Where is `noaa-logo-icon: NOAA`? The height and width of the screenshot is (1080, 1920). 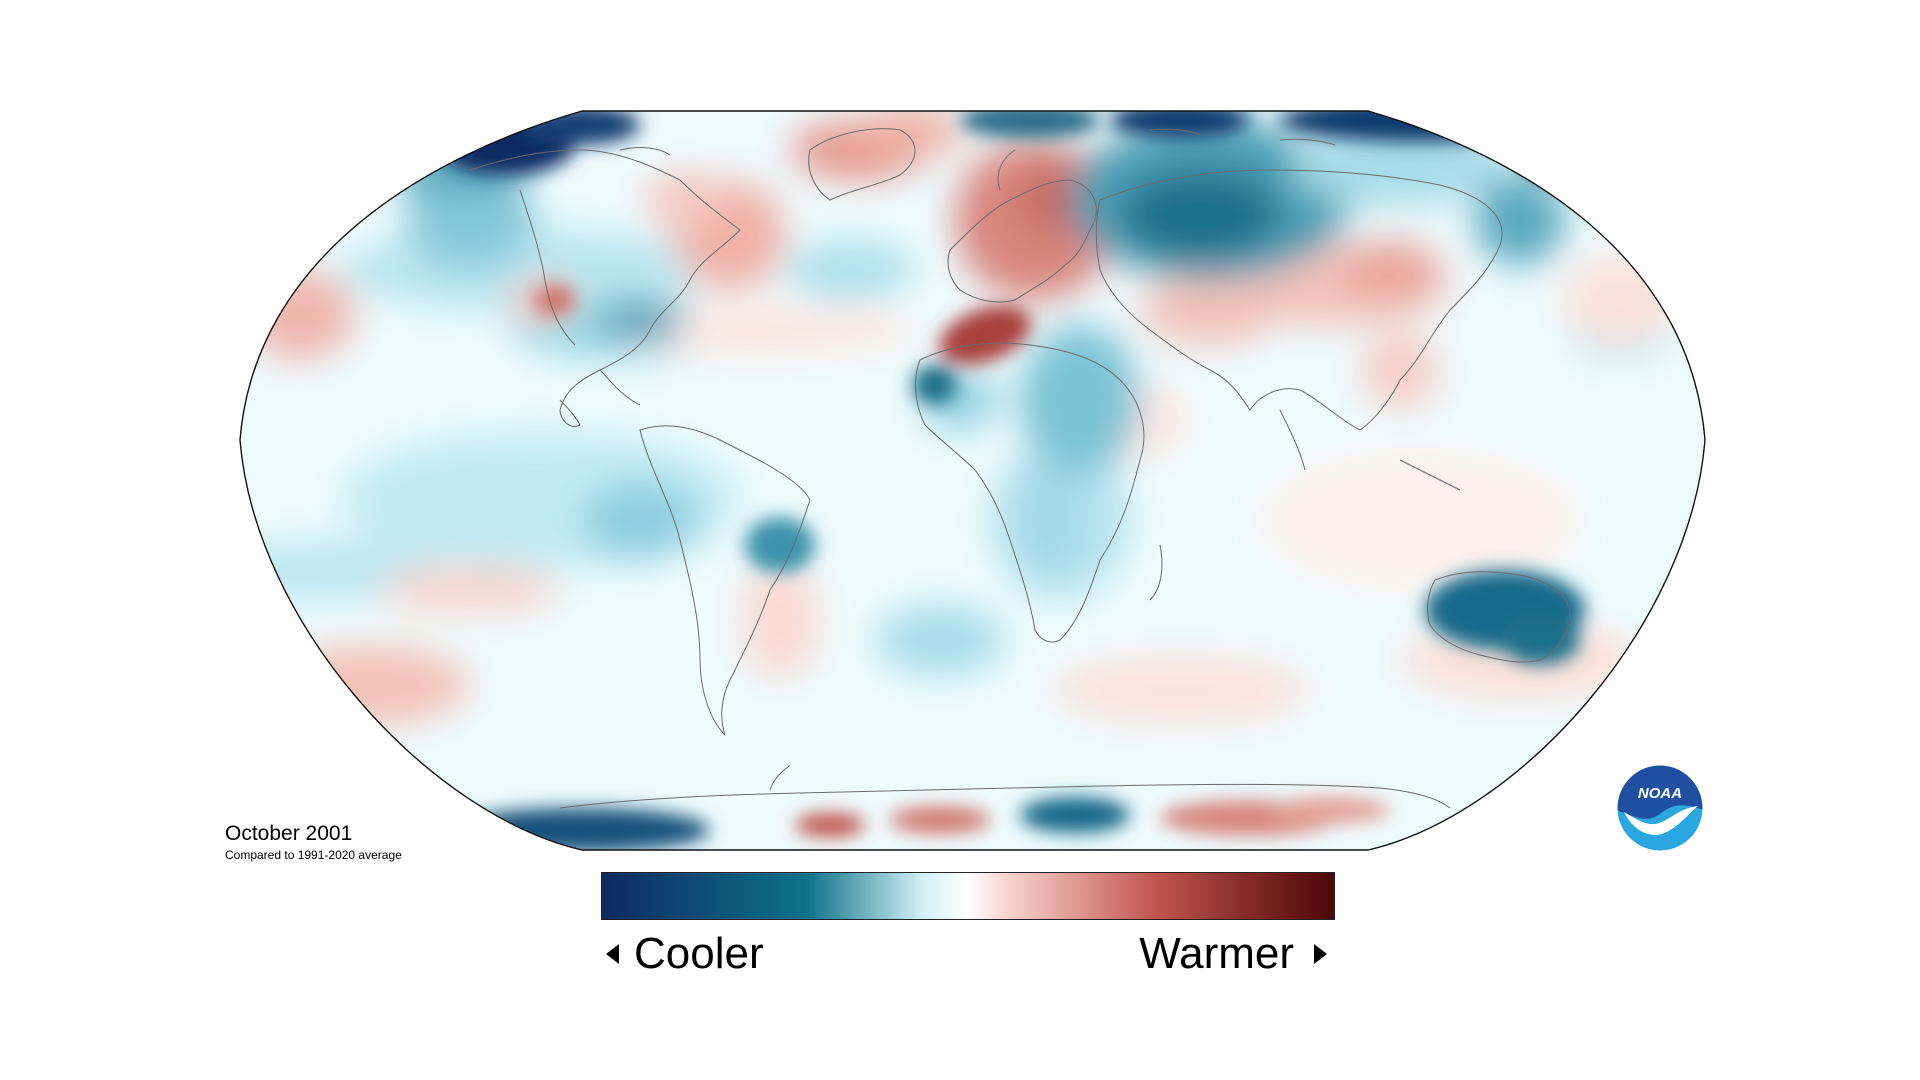 noaa-logo-icon: NOAA is located at coordinates (1660, 808).